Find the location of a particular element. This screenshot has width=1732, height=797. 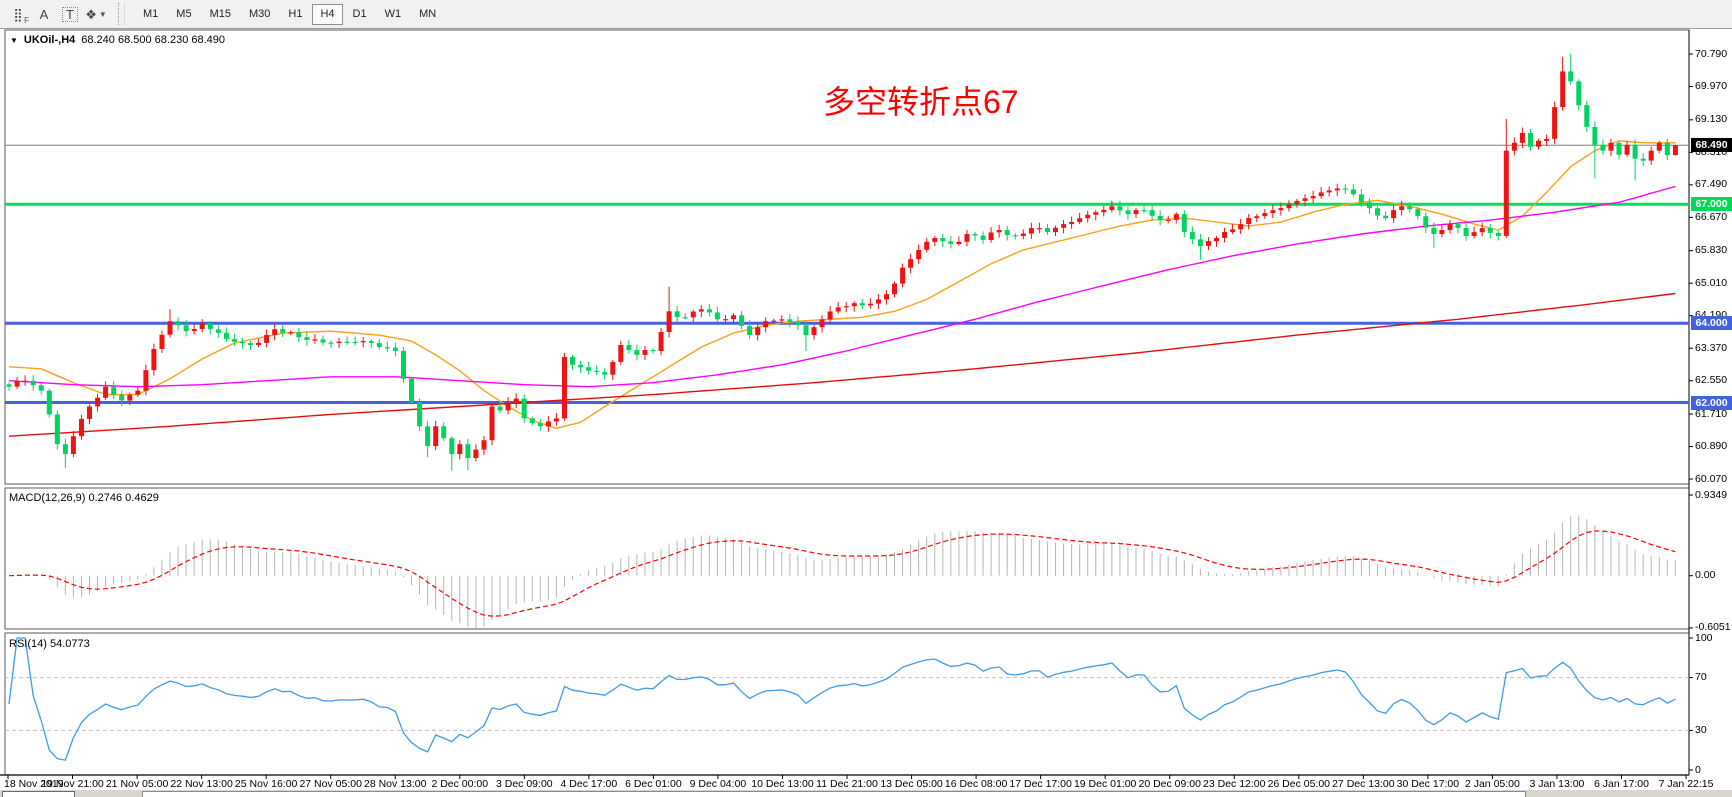

date-axis-label: 30 Dec 17:00 is located at coordinates (1428, 784).